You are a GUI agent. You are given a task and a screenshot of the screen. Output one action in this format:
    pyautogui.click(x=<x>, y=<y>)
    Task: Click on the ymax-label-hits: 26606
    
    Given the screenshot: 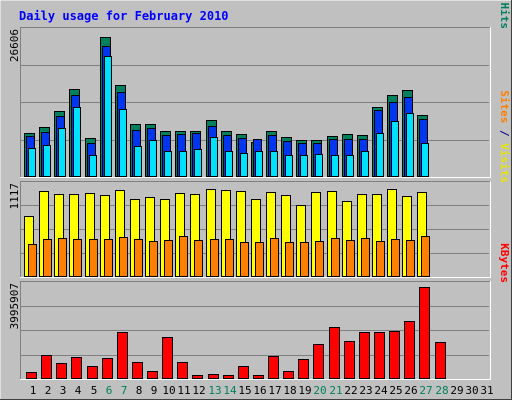 What is the action you would take?
    pyautogui.click(x=14, y=45)
    